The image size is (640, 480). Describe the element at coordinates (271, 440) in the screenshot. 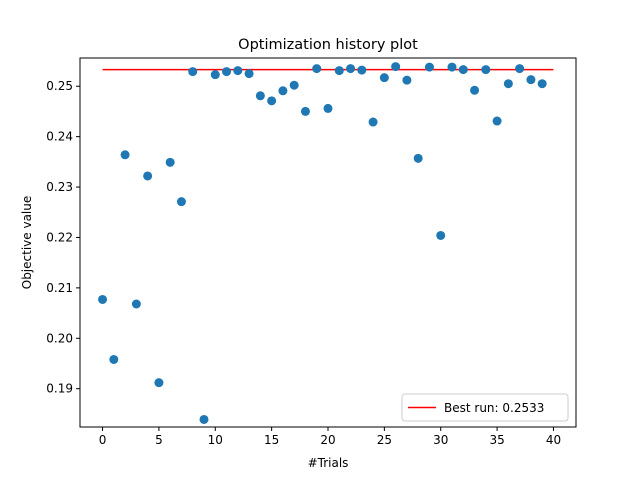

I see `x-tick-label: 15` at that location.